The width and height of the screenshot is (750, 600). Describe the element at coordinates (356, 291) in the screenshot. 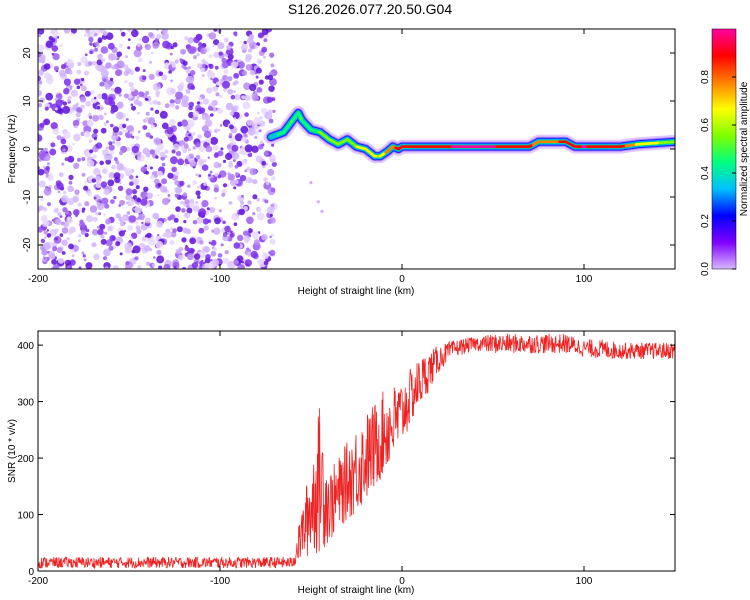

I see `spectrogram-xlabel: Height of straight line (km)` at that location.